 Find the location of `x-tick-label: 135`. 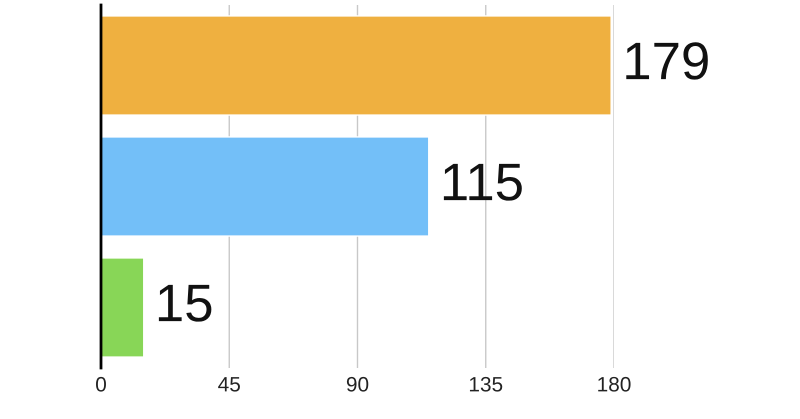

x-tick-label: 135 is located at coordinates (486, 384).